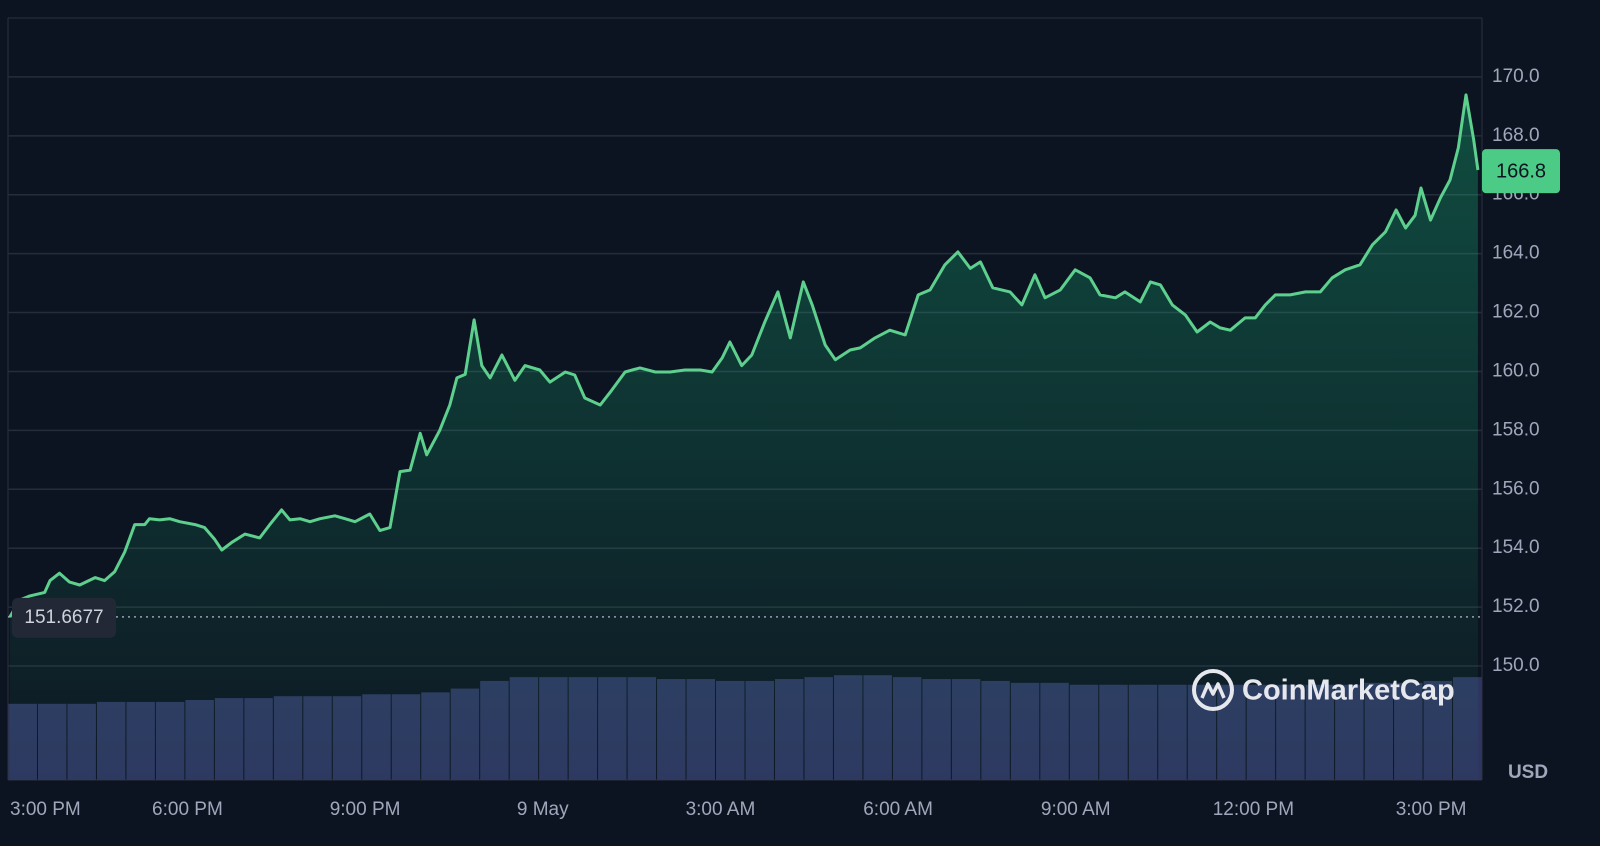 The image size is (1600, 846). I want to click on current-price-bg, so click(1521, 171).